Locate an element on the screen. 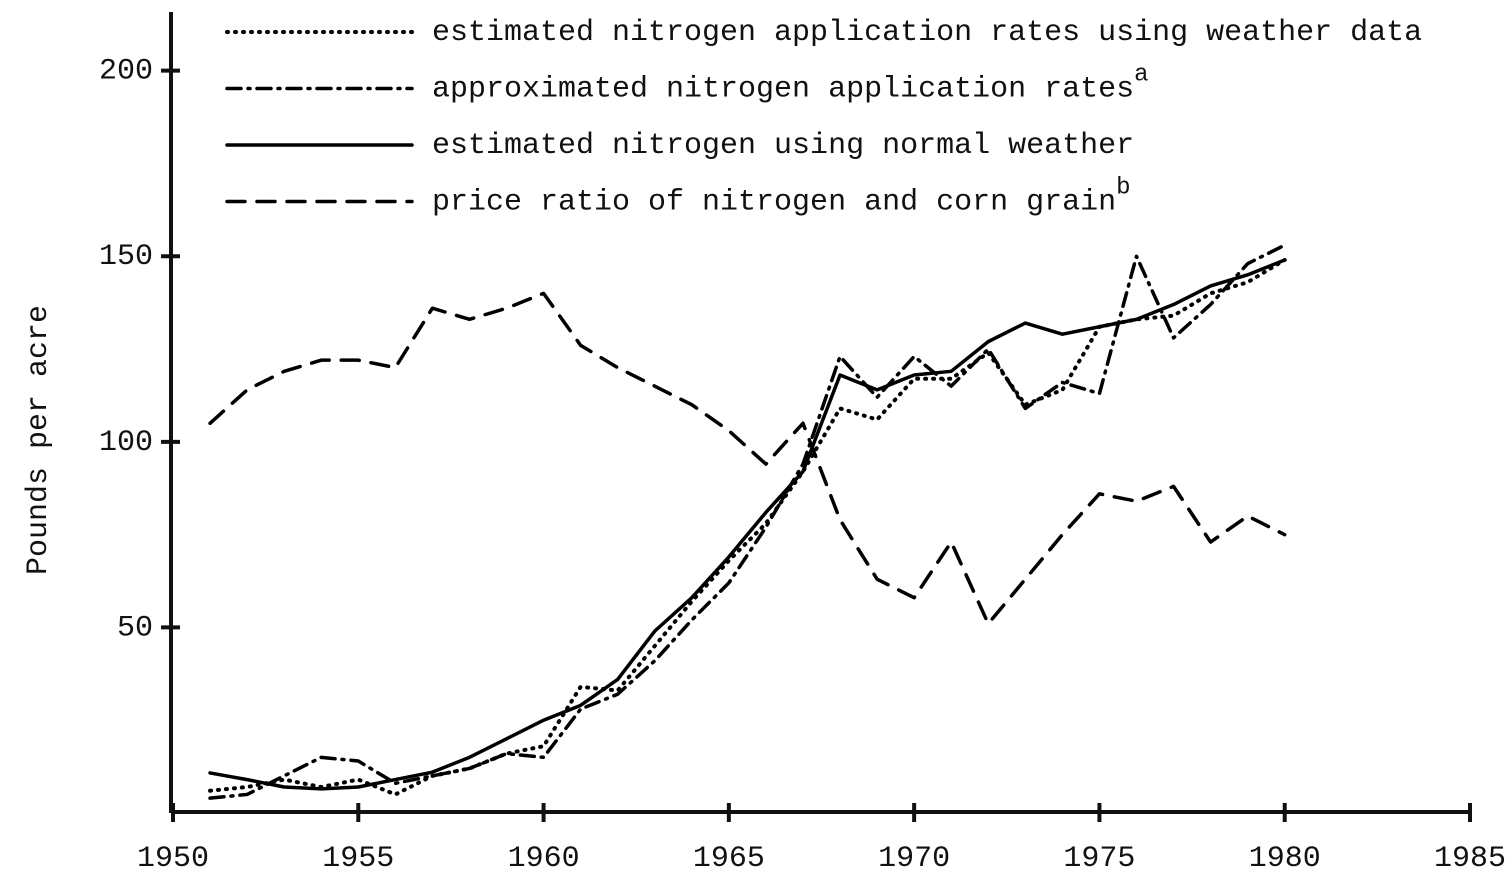  y-axis-label: Pounds per acre is located at coordinates (39, 440).